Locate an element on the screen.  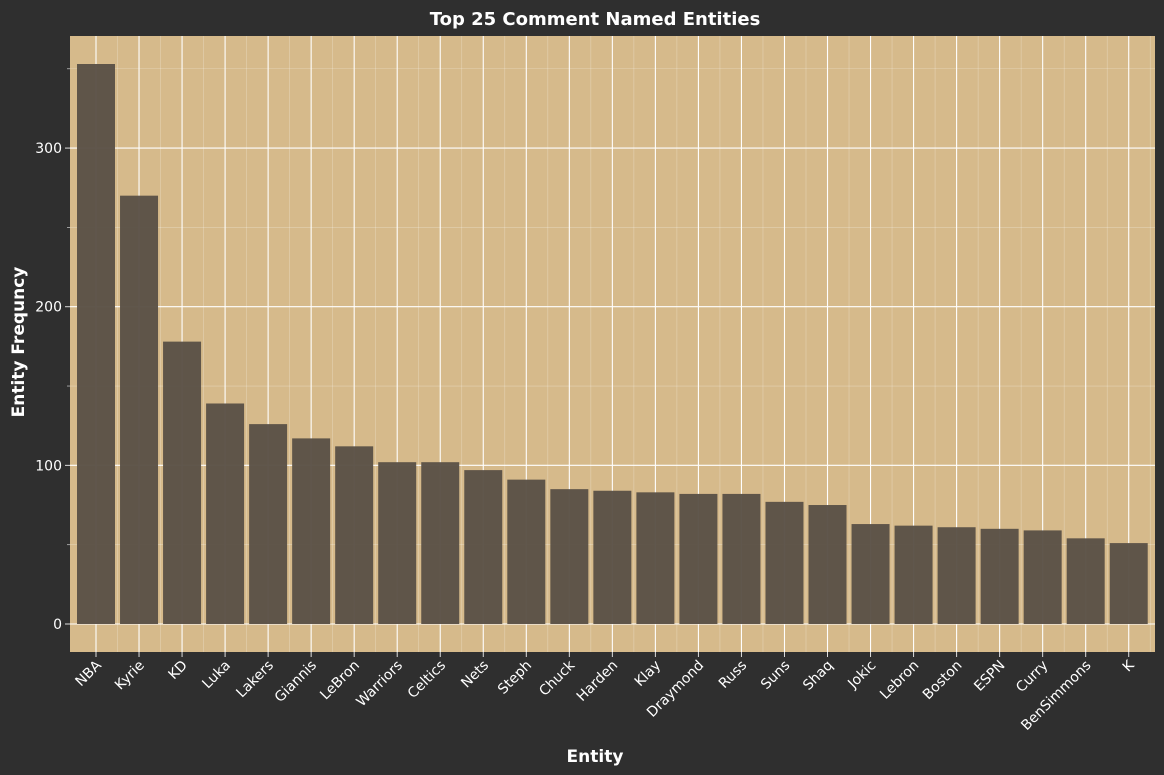
chart-title: Top 25 Comment Named Entities is located at coordinates (595, 19).